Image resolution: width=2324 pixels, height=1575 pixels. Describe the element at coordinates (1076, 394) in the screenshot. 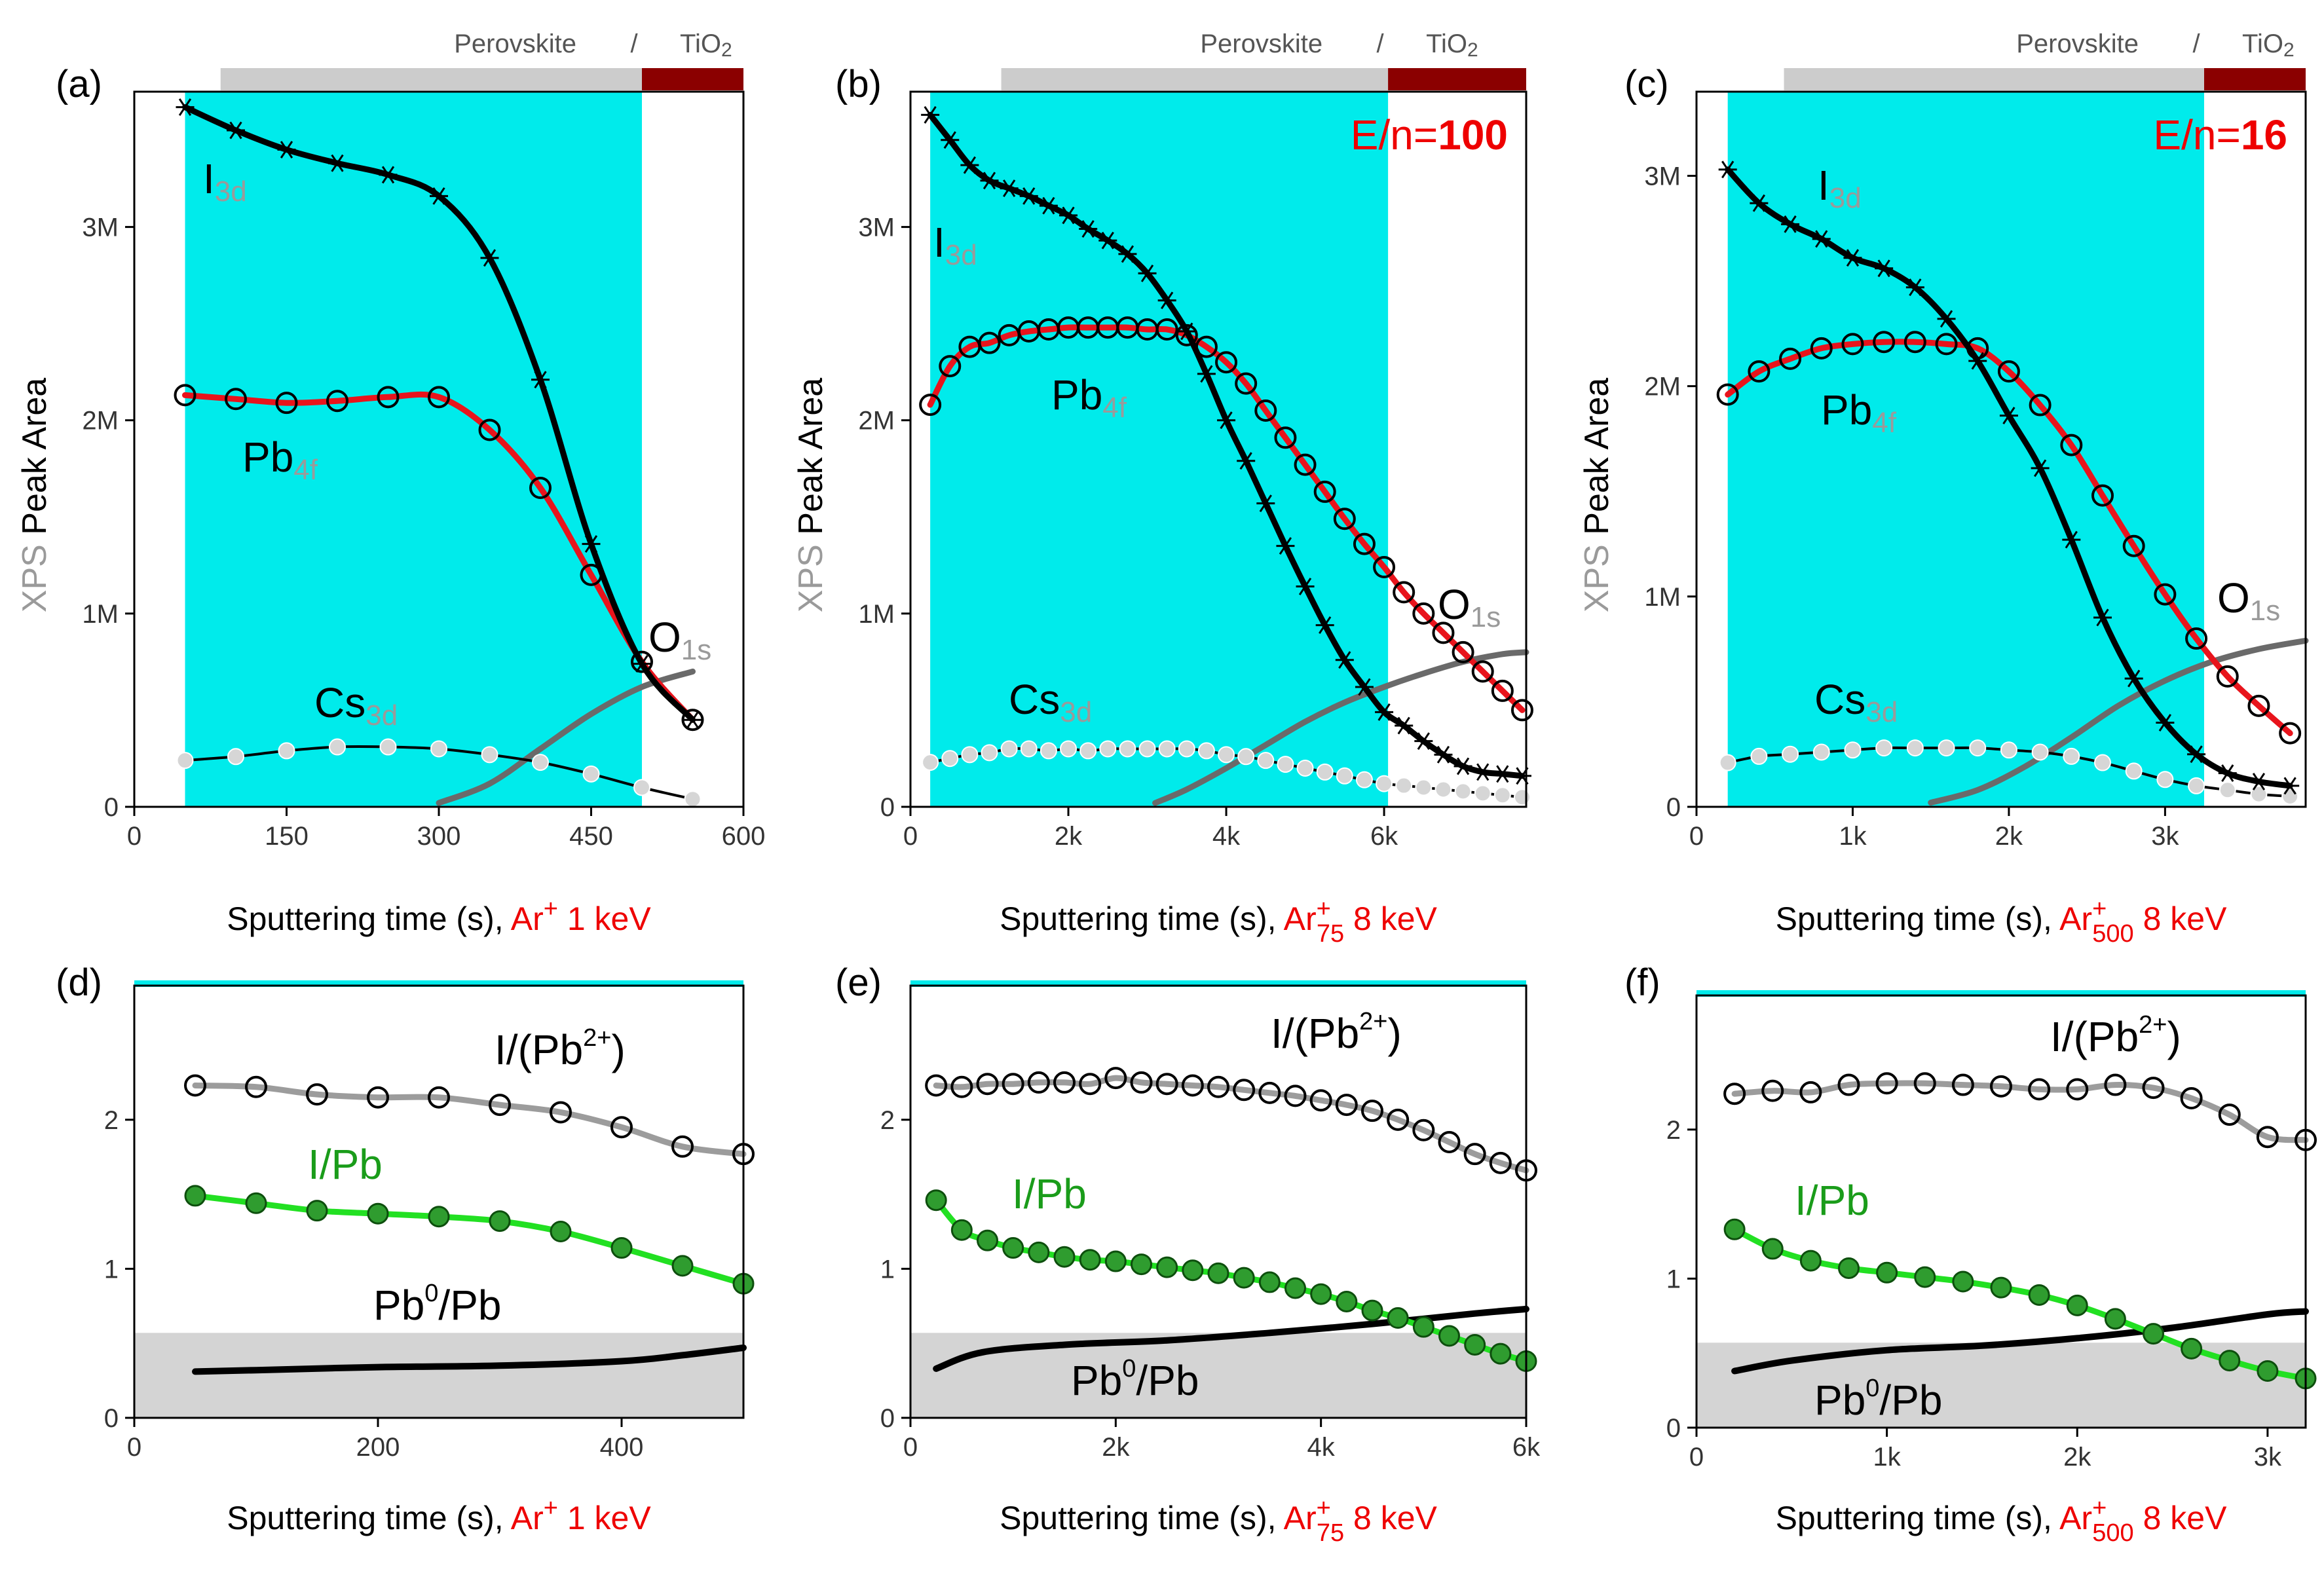

I see `pb4f-label-main: Pb` at that location.